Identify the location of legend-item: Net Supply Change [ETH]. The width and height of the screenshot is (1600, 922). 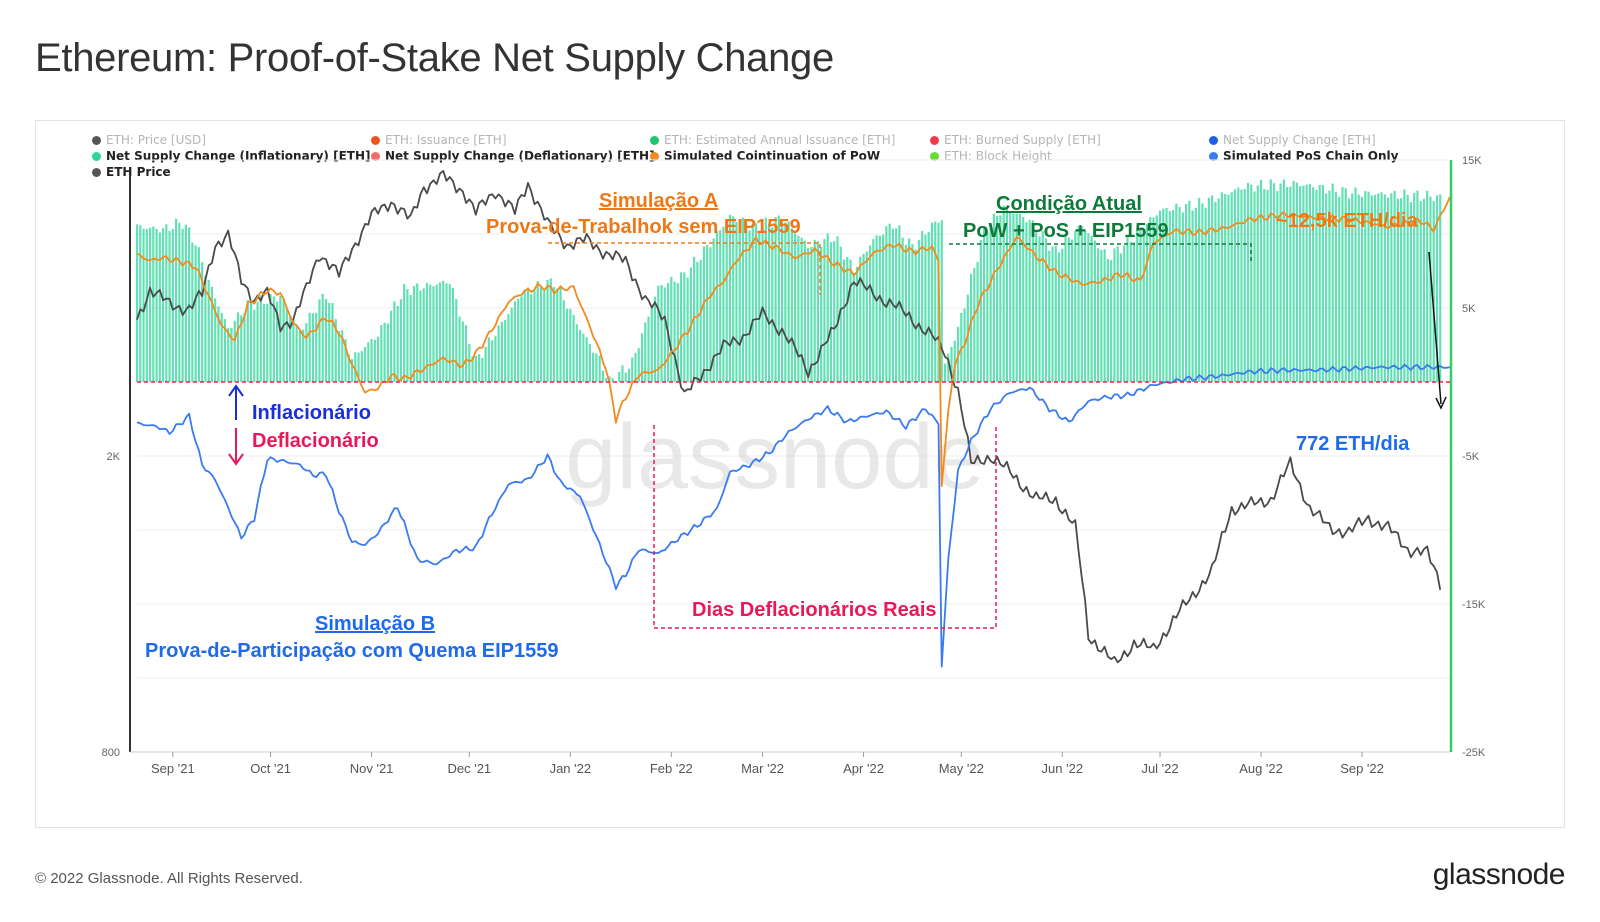
(1292, 140).